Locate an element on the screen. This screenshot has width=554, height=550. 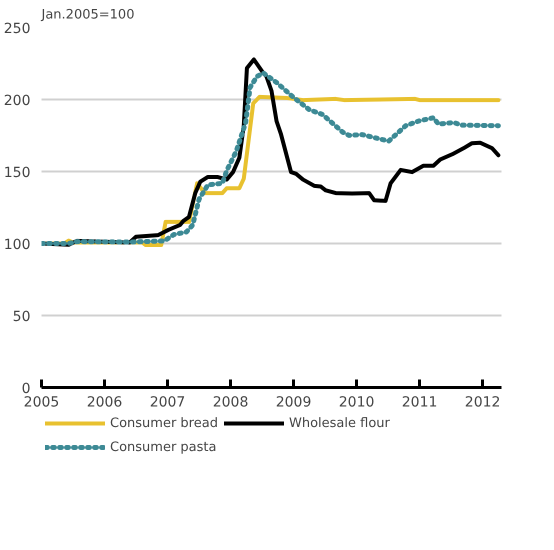
legend-label: Wholesale flour is located at coordinates (340, 423).